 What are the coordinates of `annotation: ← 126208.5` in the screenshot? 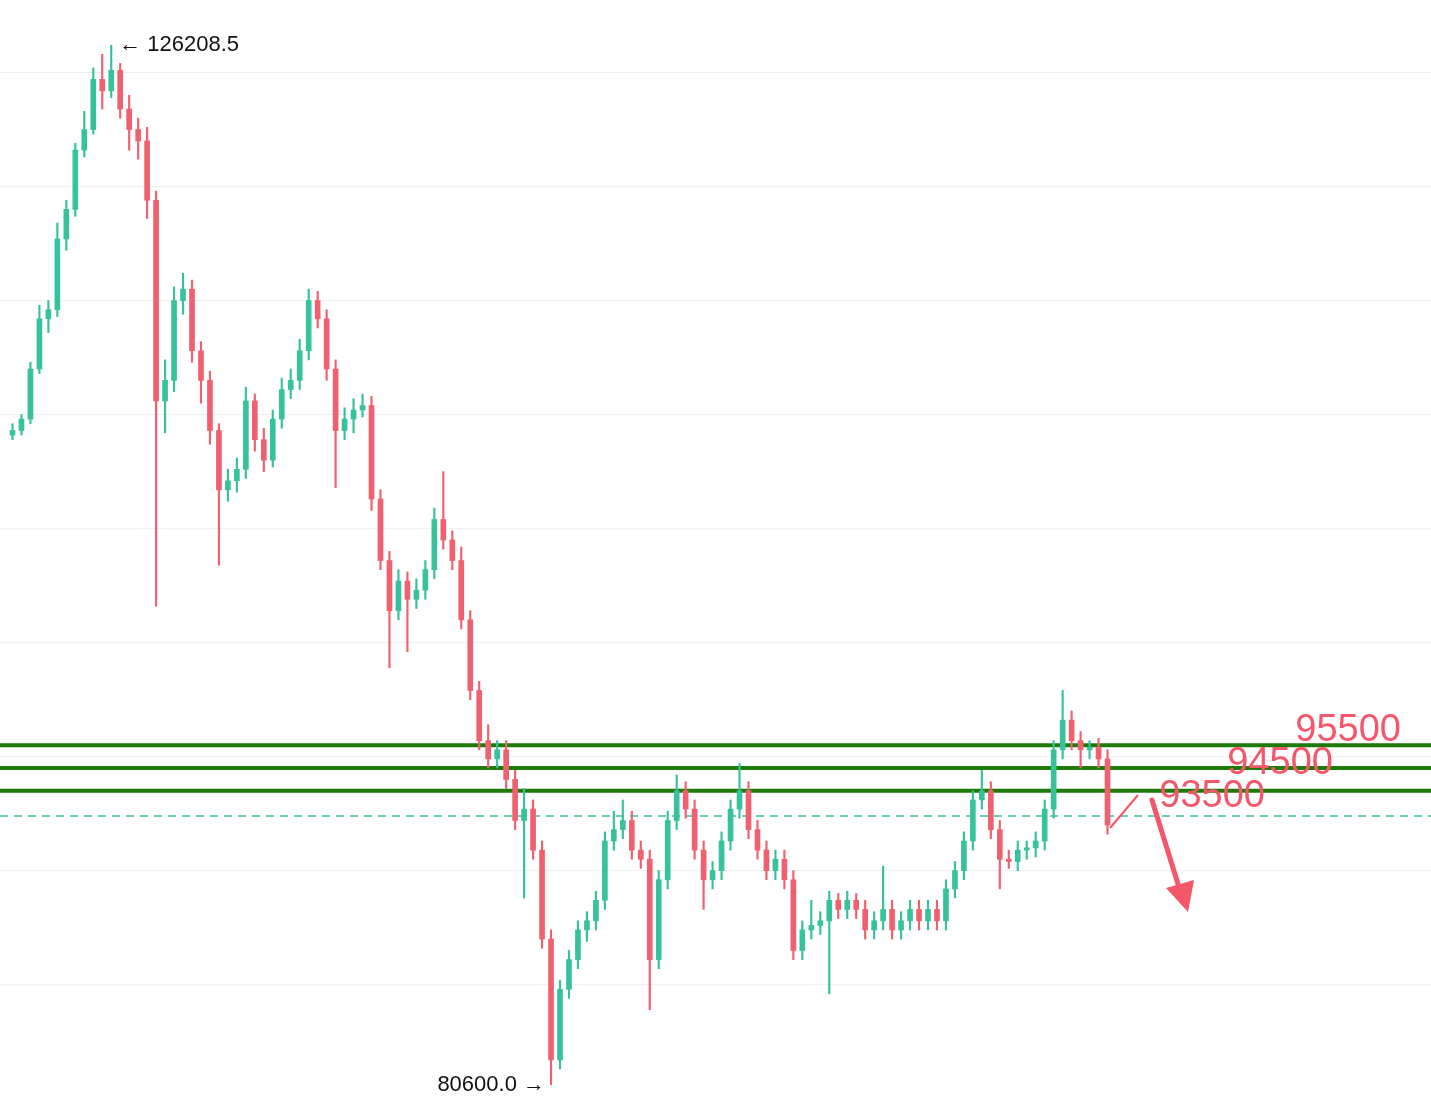 It's located at (179, 44).